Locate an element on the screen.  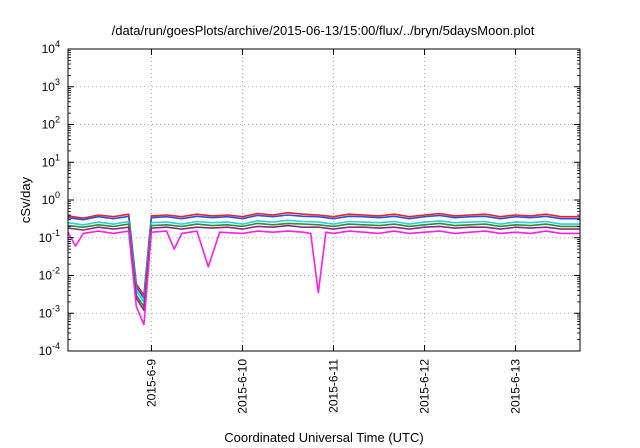
y-tick-label: 10² is located at coordinates (51, 123).